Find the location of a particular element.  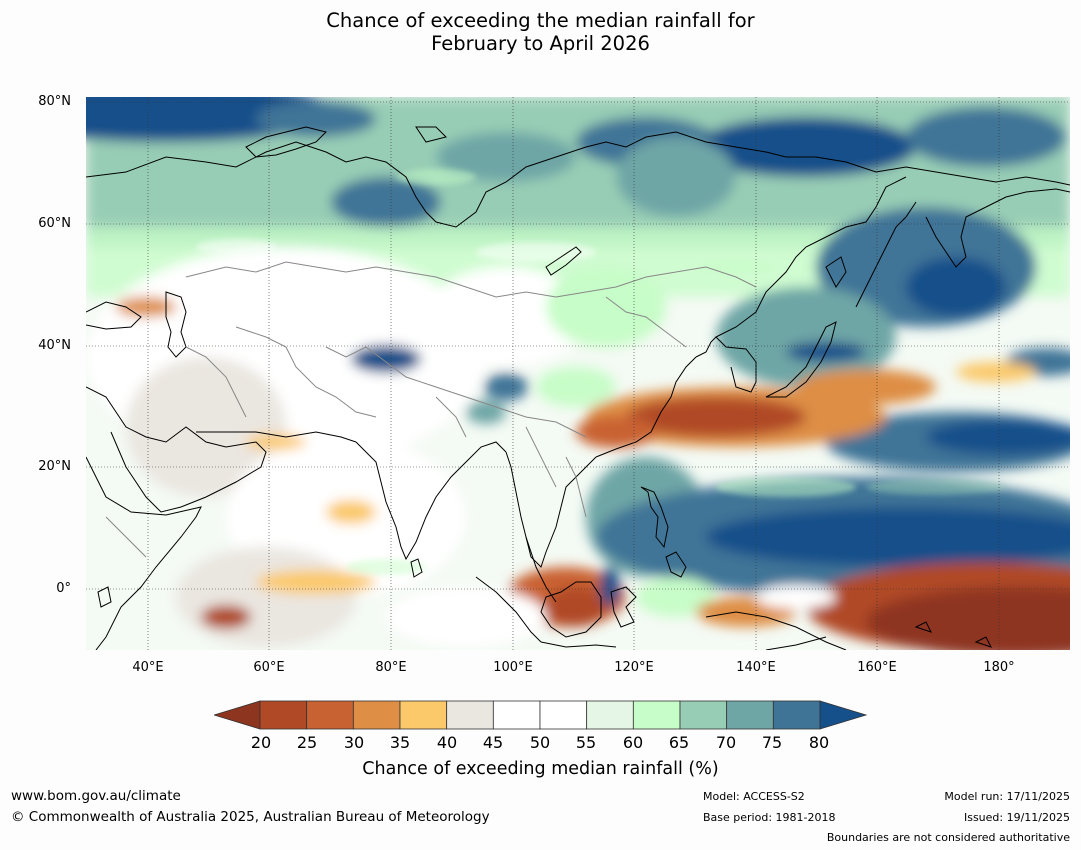

lat-label-20n: 20°N is located at coordinates (54, 466).